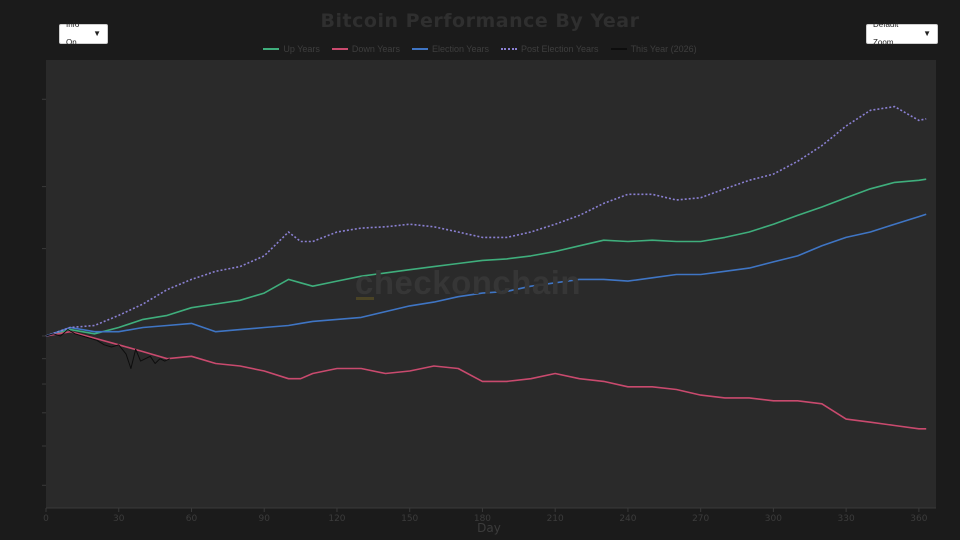  What do you see at coordinates (119, 519) in the screenshot?
I see `x-tick-label: 30` at bounding box center [119, 519].